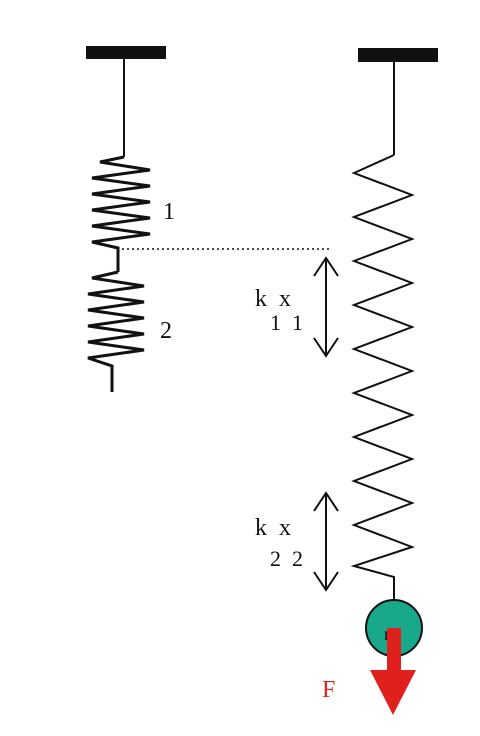 The width and height of the screenshot is (480, 736). I want to click on extension-2-x-label: x, so click(285, 528).